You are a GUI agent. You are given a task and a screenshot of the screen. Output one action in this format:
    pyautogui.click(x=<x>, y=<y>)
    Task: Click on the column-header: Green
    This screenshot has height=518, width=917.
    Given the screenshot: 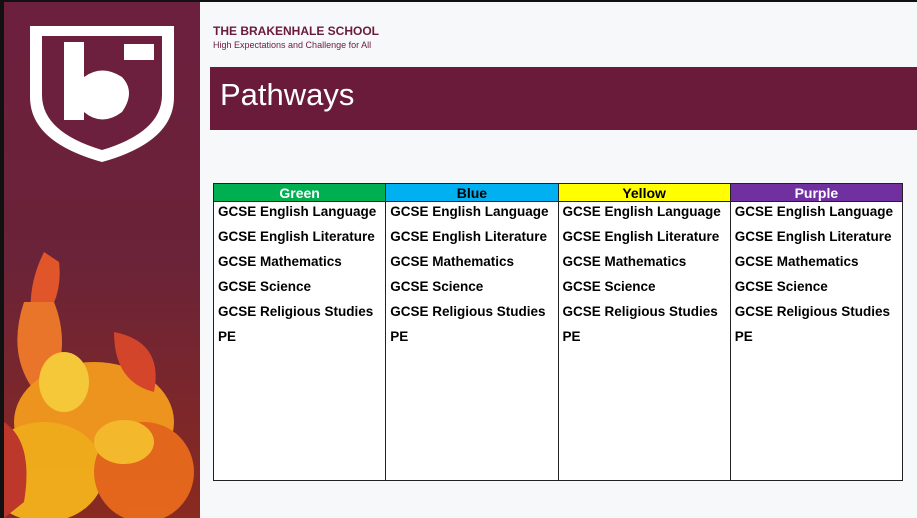 What is the action you would take?
    pyautogui.click(x=299, y=192)
    